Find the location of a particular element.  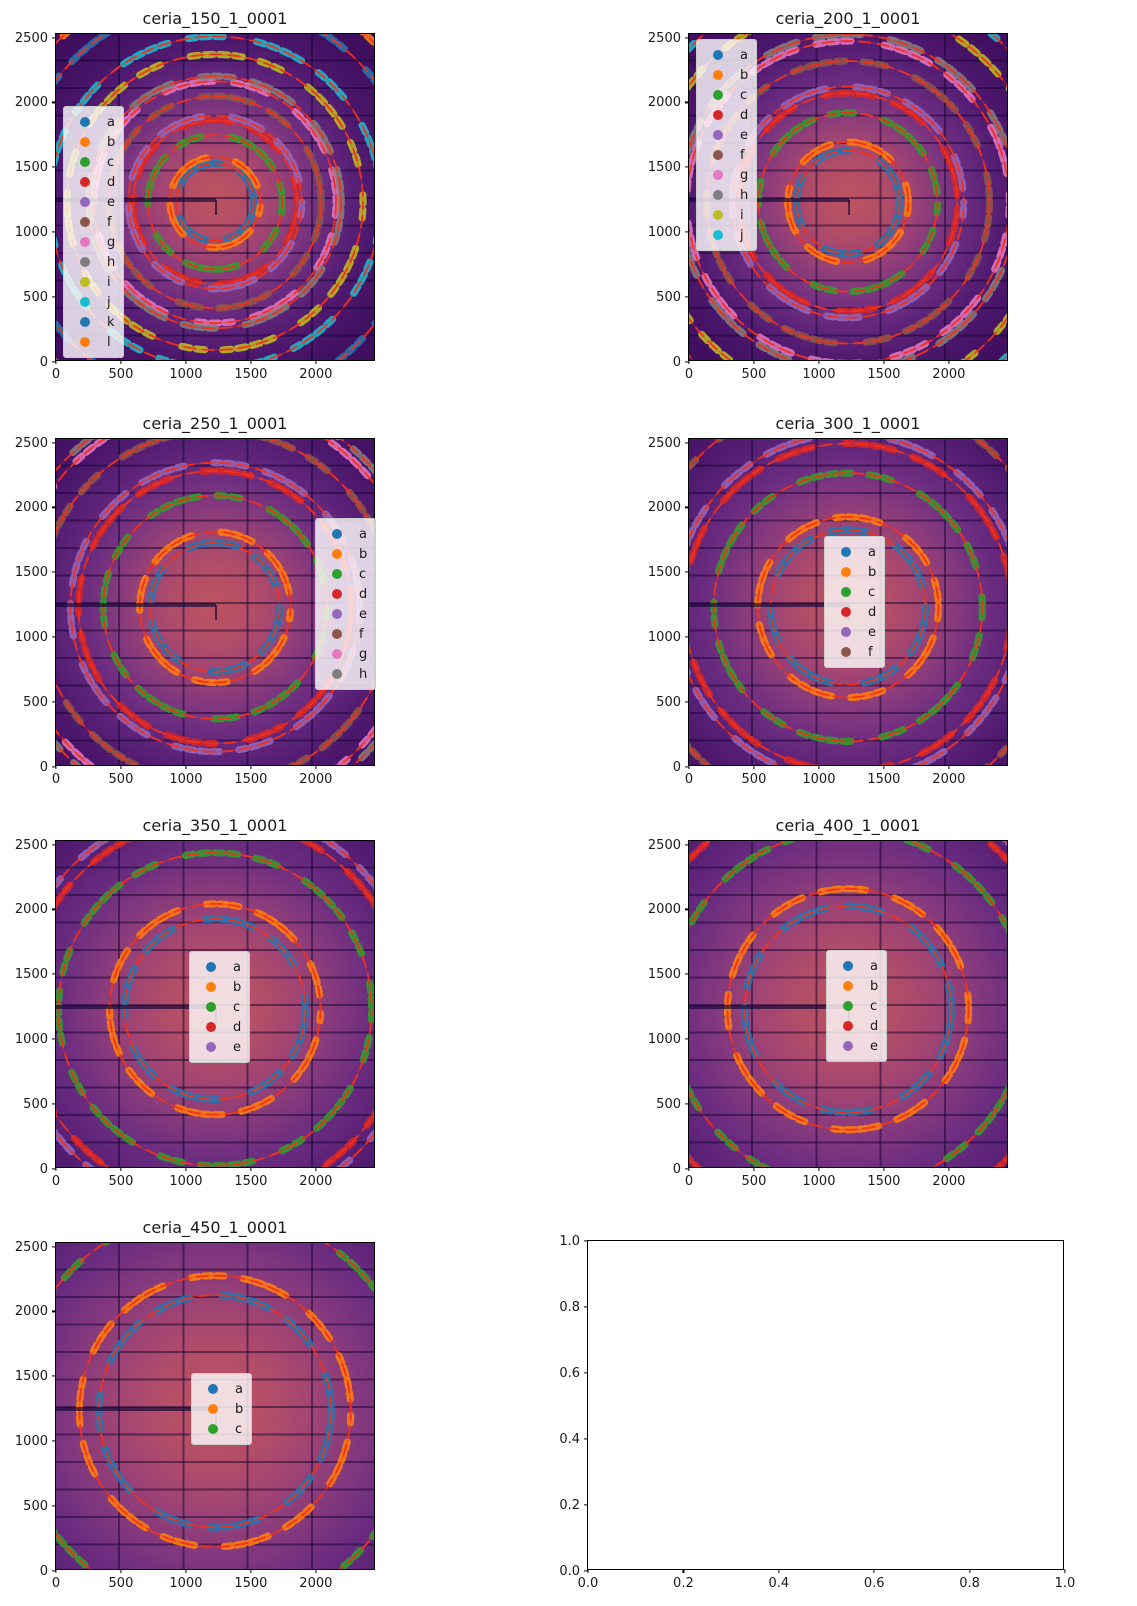

ring-g-fit-circle is located at coordinates (848, 200).